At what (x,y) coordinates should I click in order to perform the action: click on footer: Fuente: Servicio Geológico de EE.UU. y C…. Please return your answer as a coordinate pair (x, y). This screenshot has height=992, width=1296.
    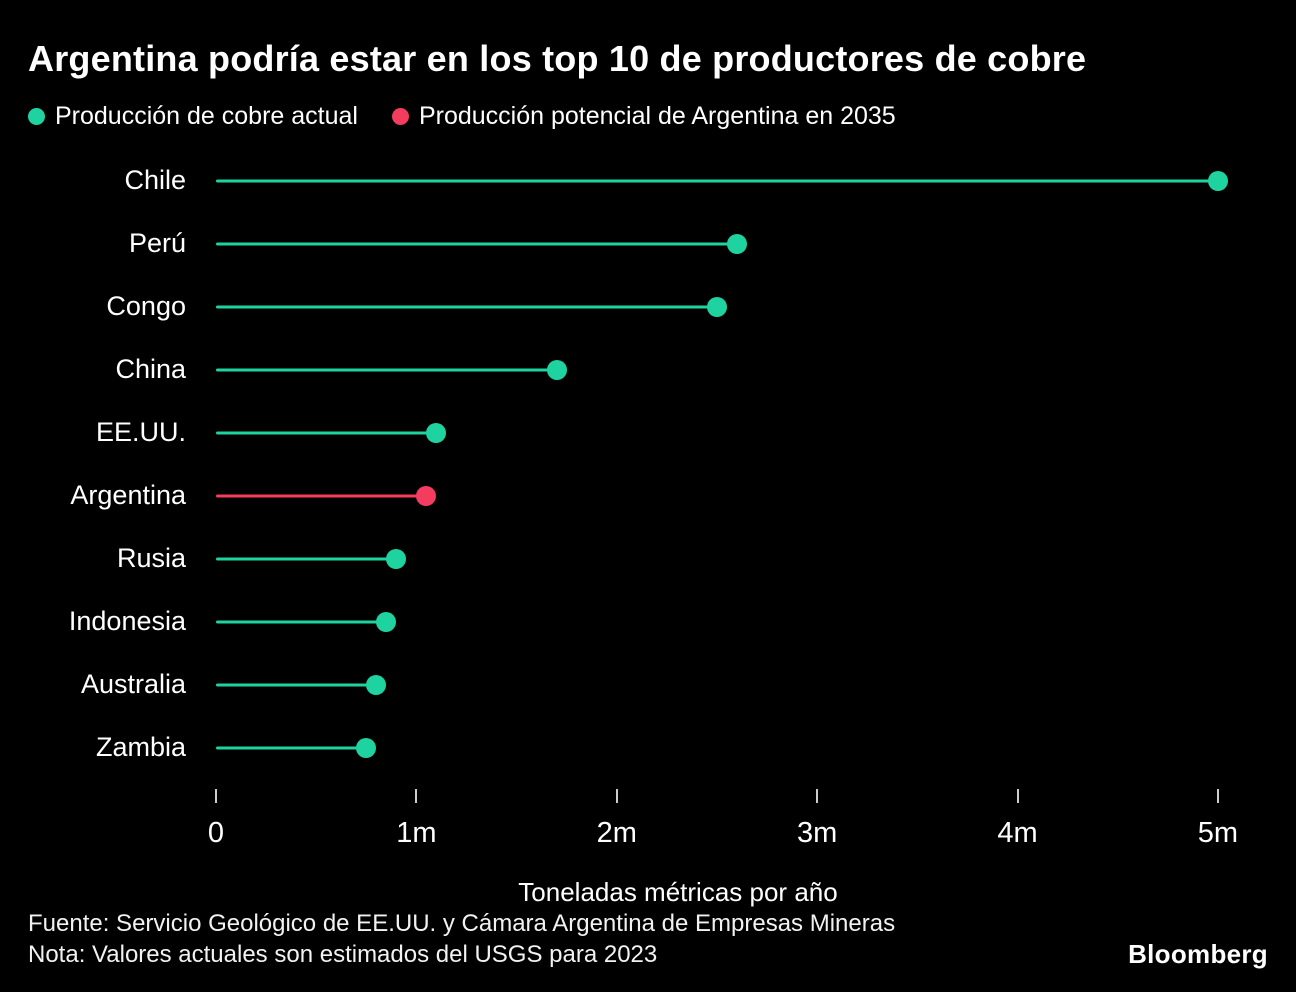
    Looking at the image, I should click on (648, 939).